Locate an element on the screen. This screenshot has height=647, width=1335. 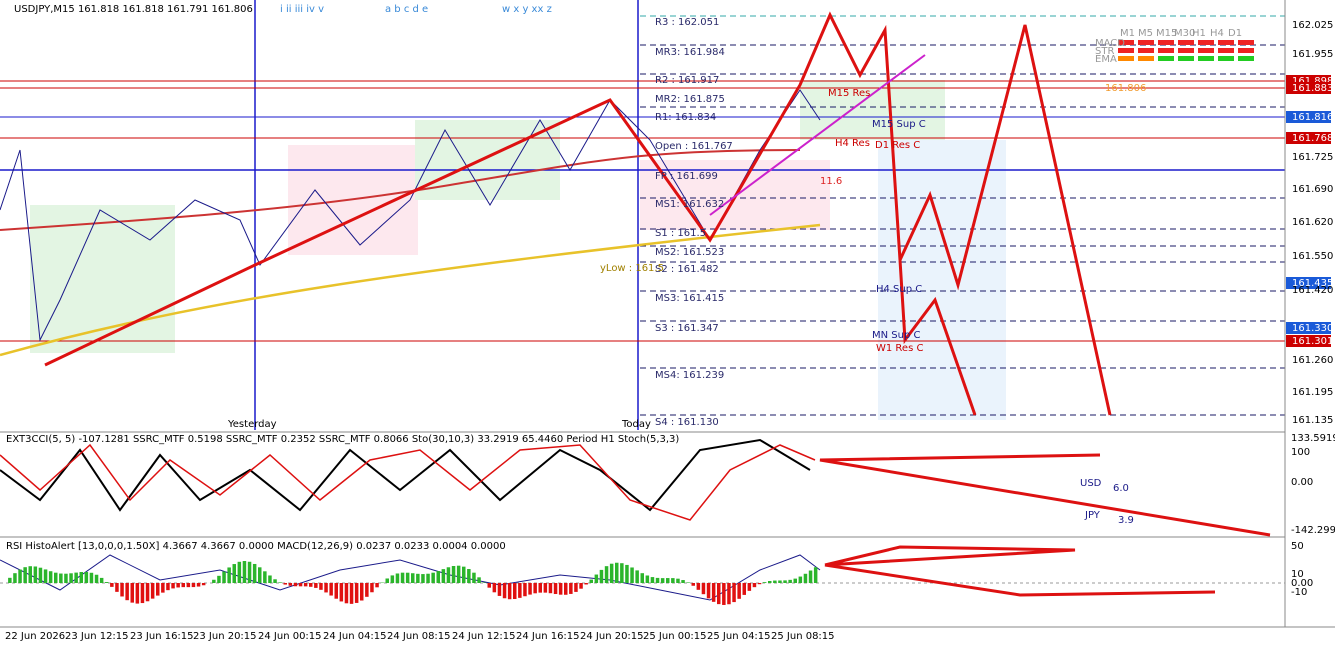
pivot-label: MR3: 161.984 is located at coordinates (690, 52).